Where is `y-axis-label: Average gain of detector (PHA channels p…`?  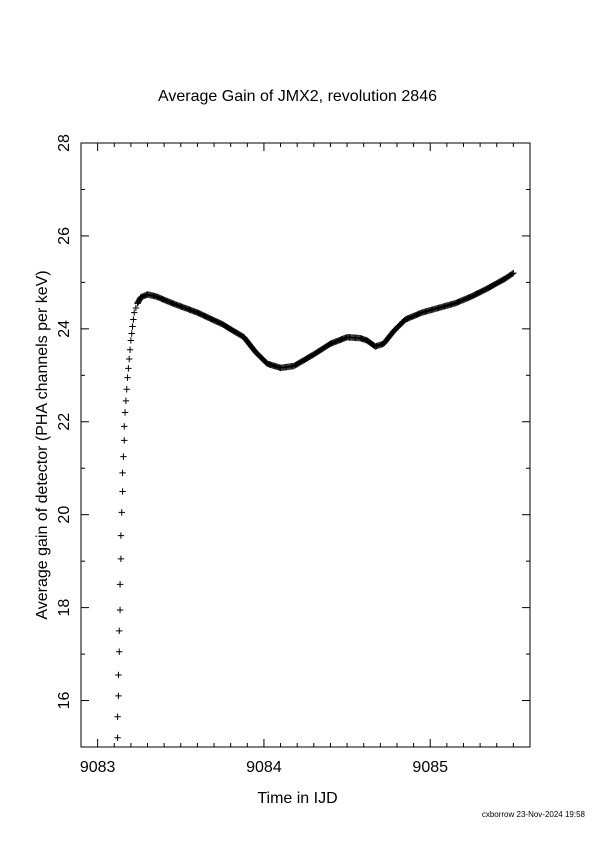 y-axis-label: Average gain of detector (PHA channels p… is located at coordinates (42, 445).